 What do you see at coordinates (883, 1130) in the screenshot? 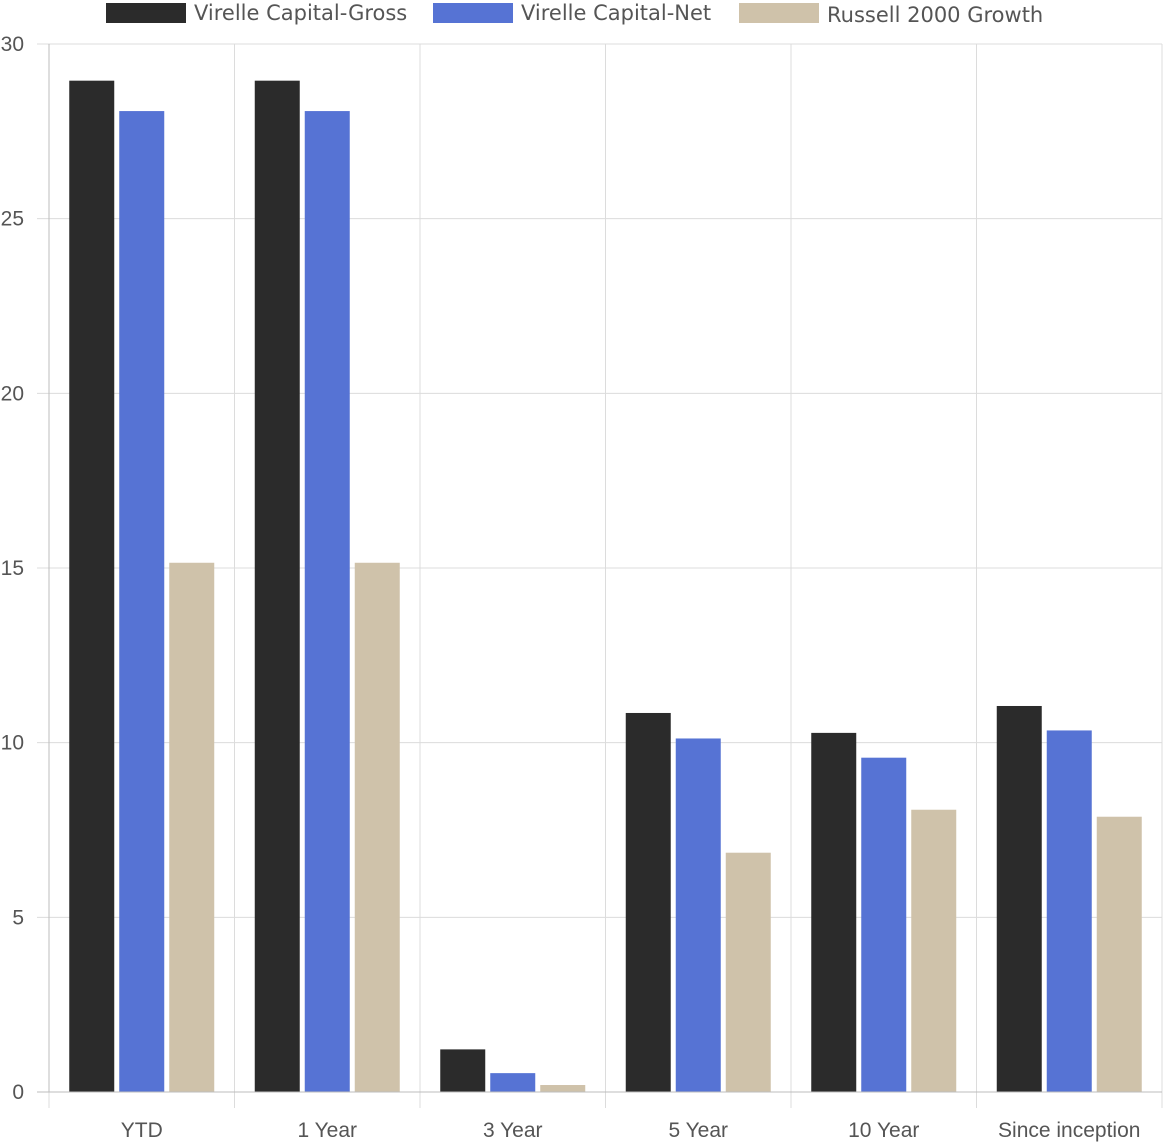
I see `x-tick-label: 10 Year` at bounding box center [883, 1130].